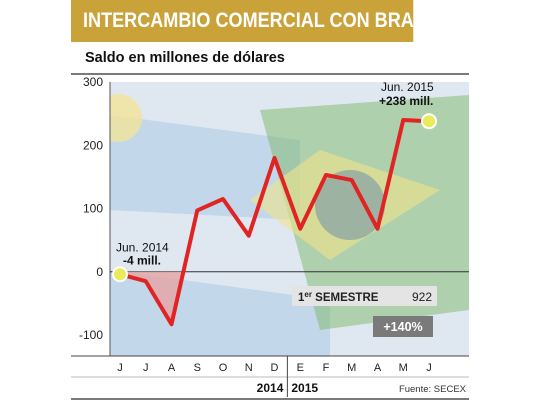 The height and width of the screenshot is (405, 540). Describe the element at coordinates (429, 121) in the screenshot. I see `end-point-marker` at that location.